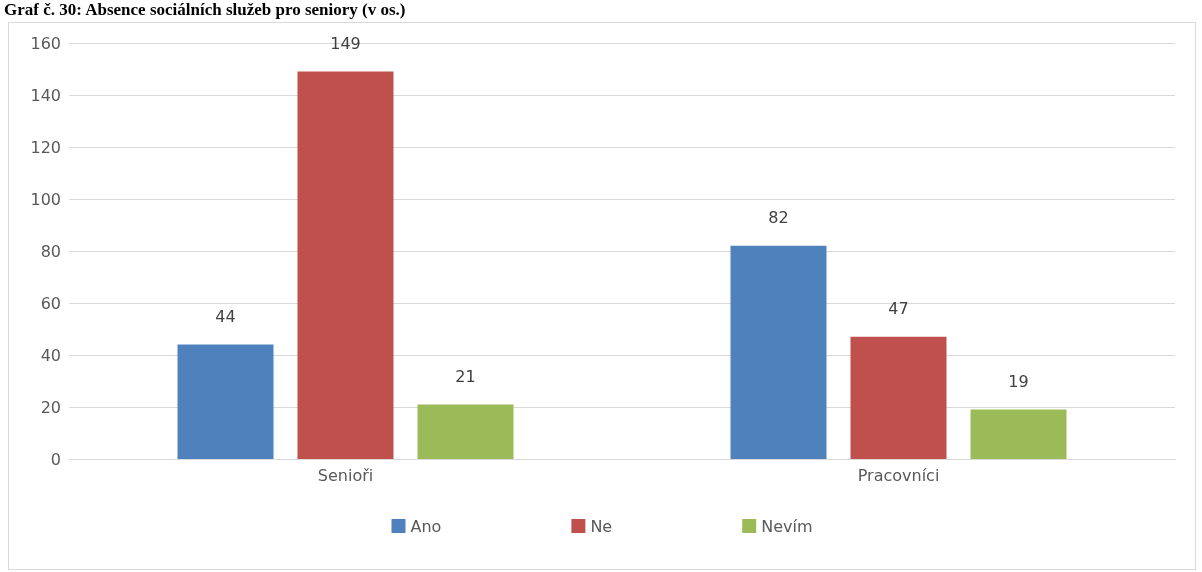  I want to click on legend-label: Ne, so click(601, 526).